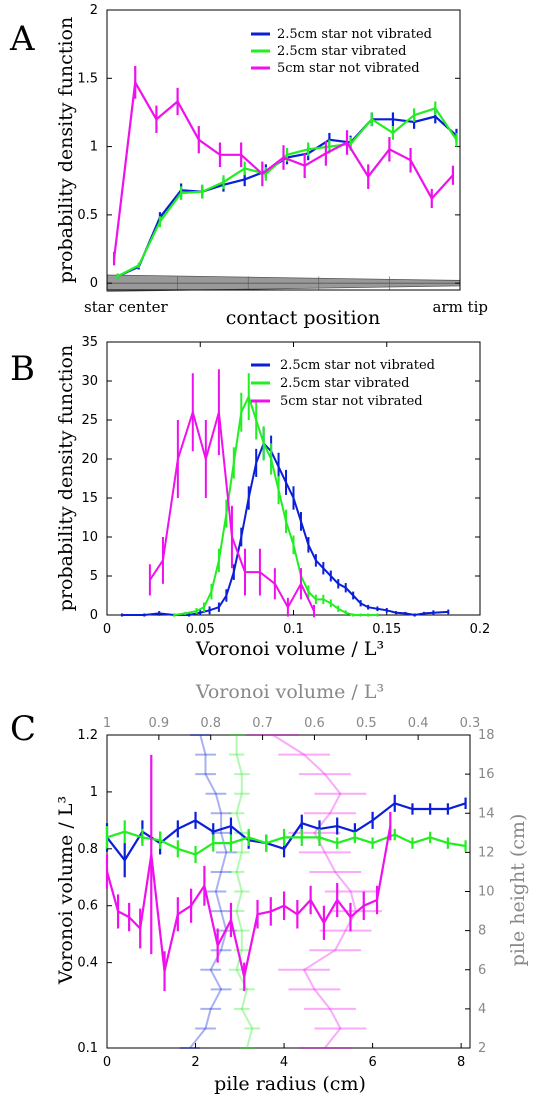  Describe the element at coordinates (87, 849) in the screenshot. I see `y-tick-label: 0.8` at that location.